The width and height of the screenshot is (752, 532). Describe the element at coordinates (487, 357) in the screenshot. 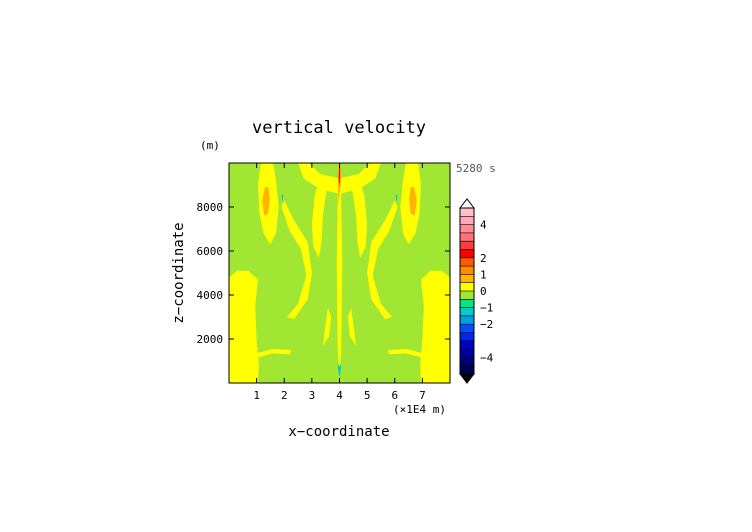

I see `colorbar-label: −4` at that location.